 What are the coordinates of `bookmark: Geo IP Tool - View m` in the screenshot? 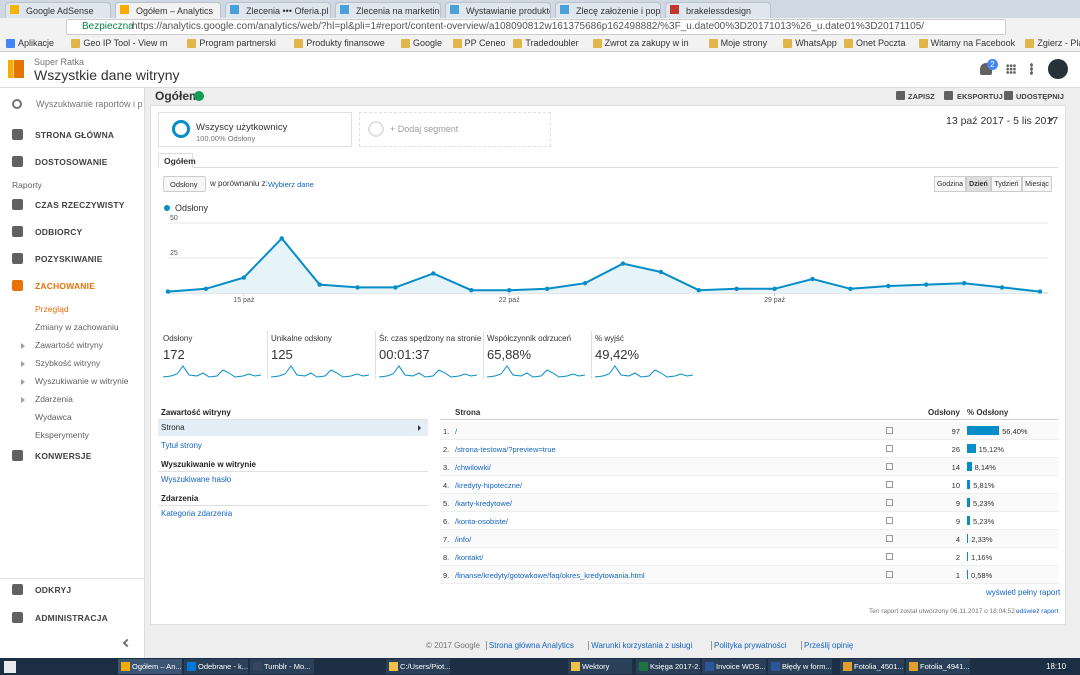 It's located at (125, 43).